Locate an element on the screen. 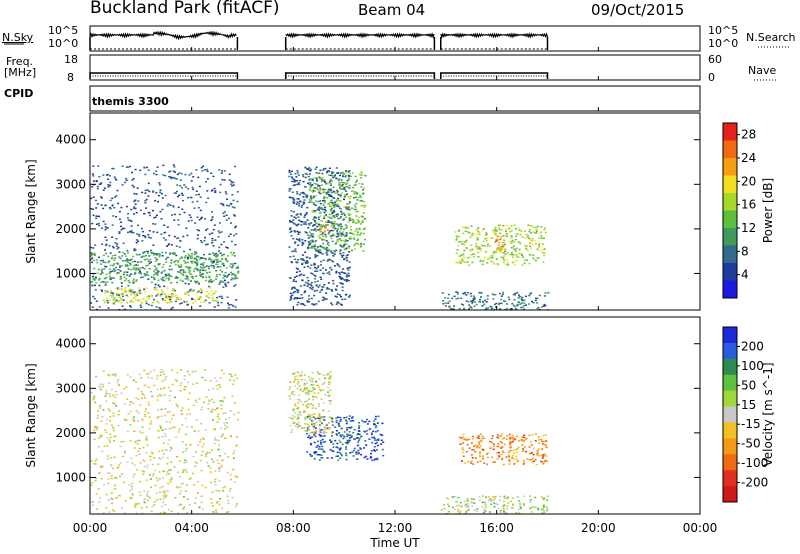 Image resolution: width=800 pixels, height=554 pixels. xtick-label-3: 08:00 is located at coordinates (293, 528).